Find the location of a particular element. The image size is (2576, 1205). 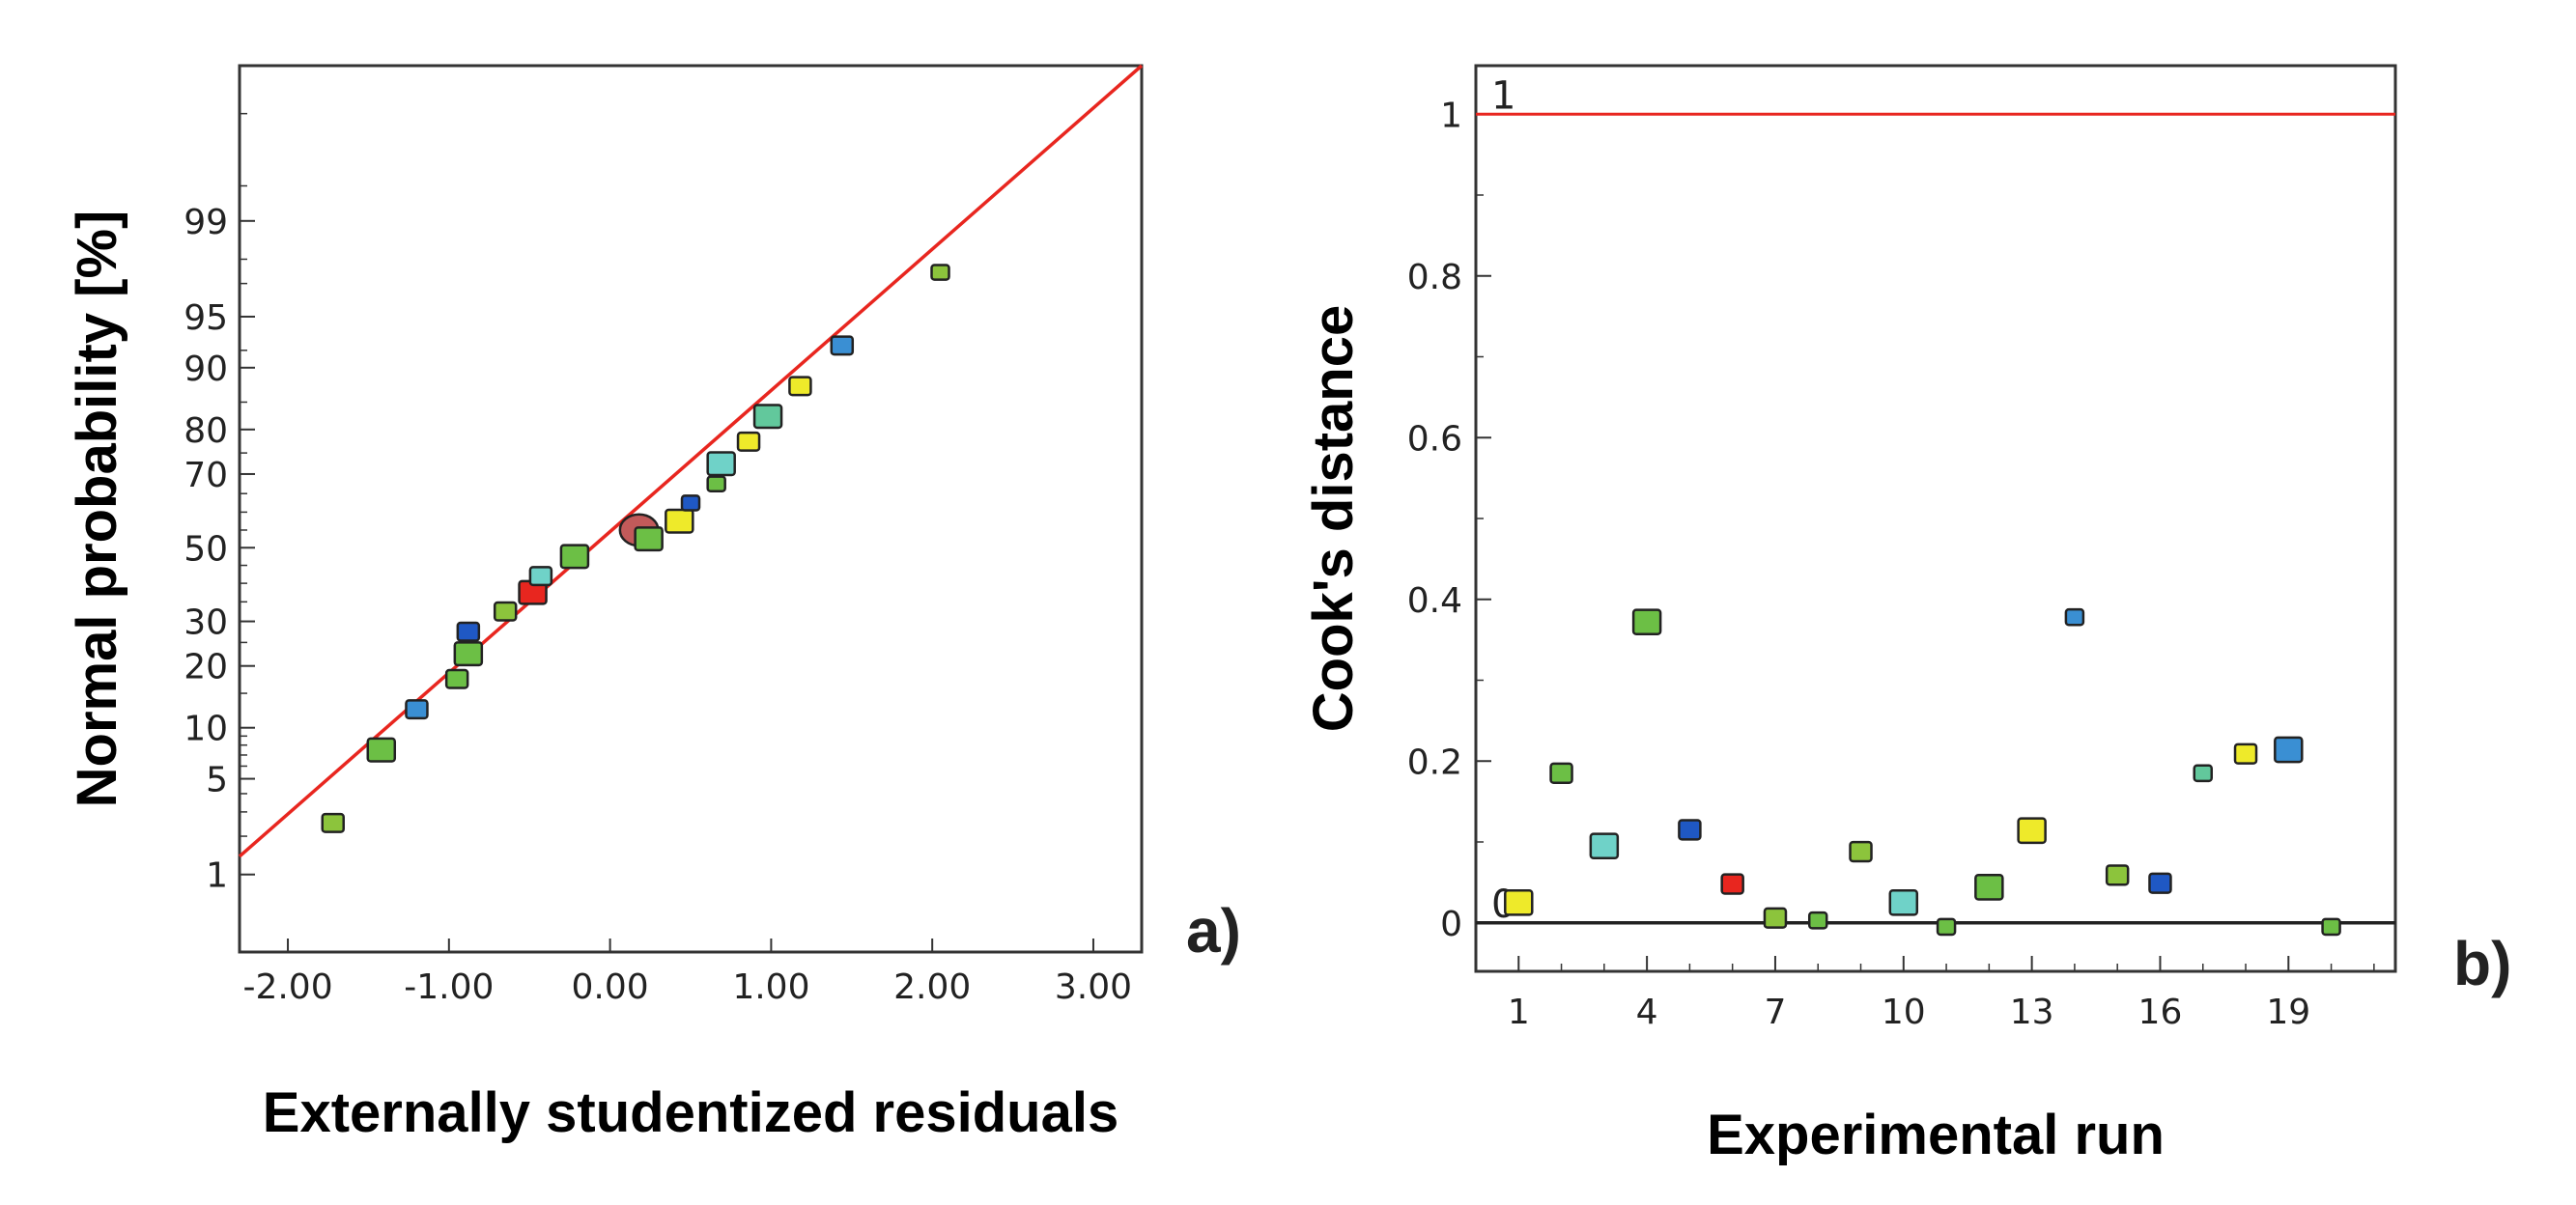

panel-a-label: a) is located at coordinates (1213, 931).